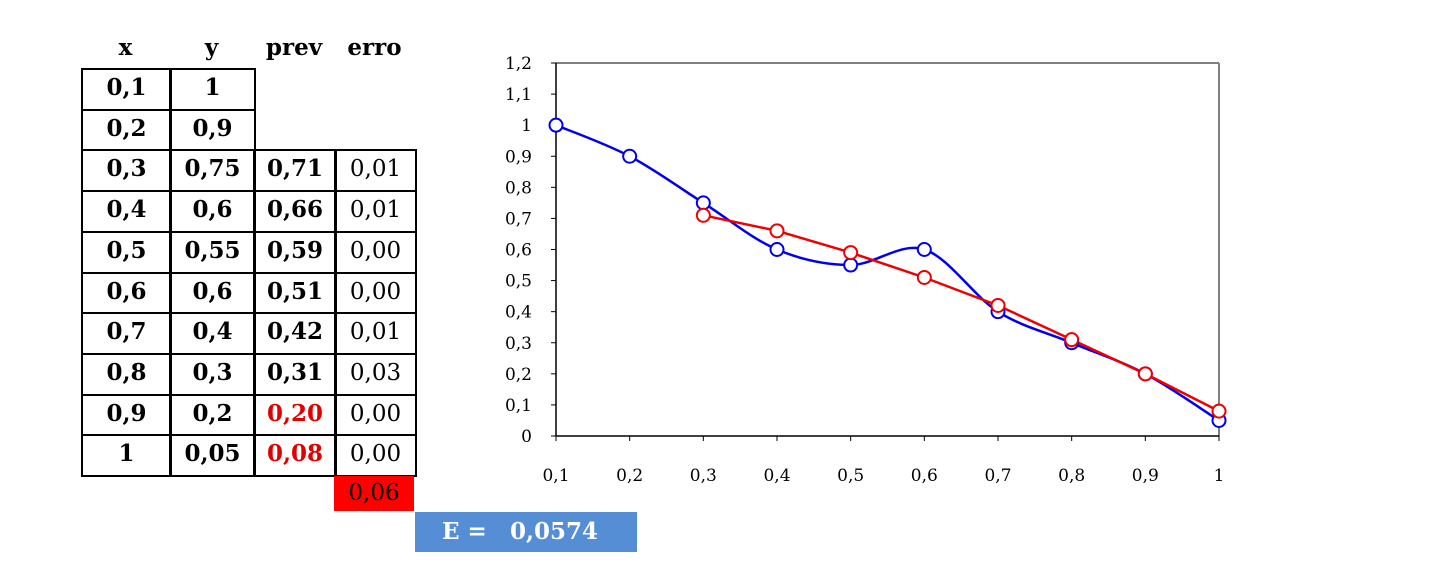  I want to click on cell-y: 0,9, so click(212, 130).